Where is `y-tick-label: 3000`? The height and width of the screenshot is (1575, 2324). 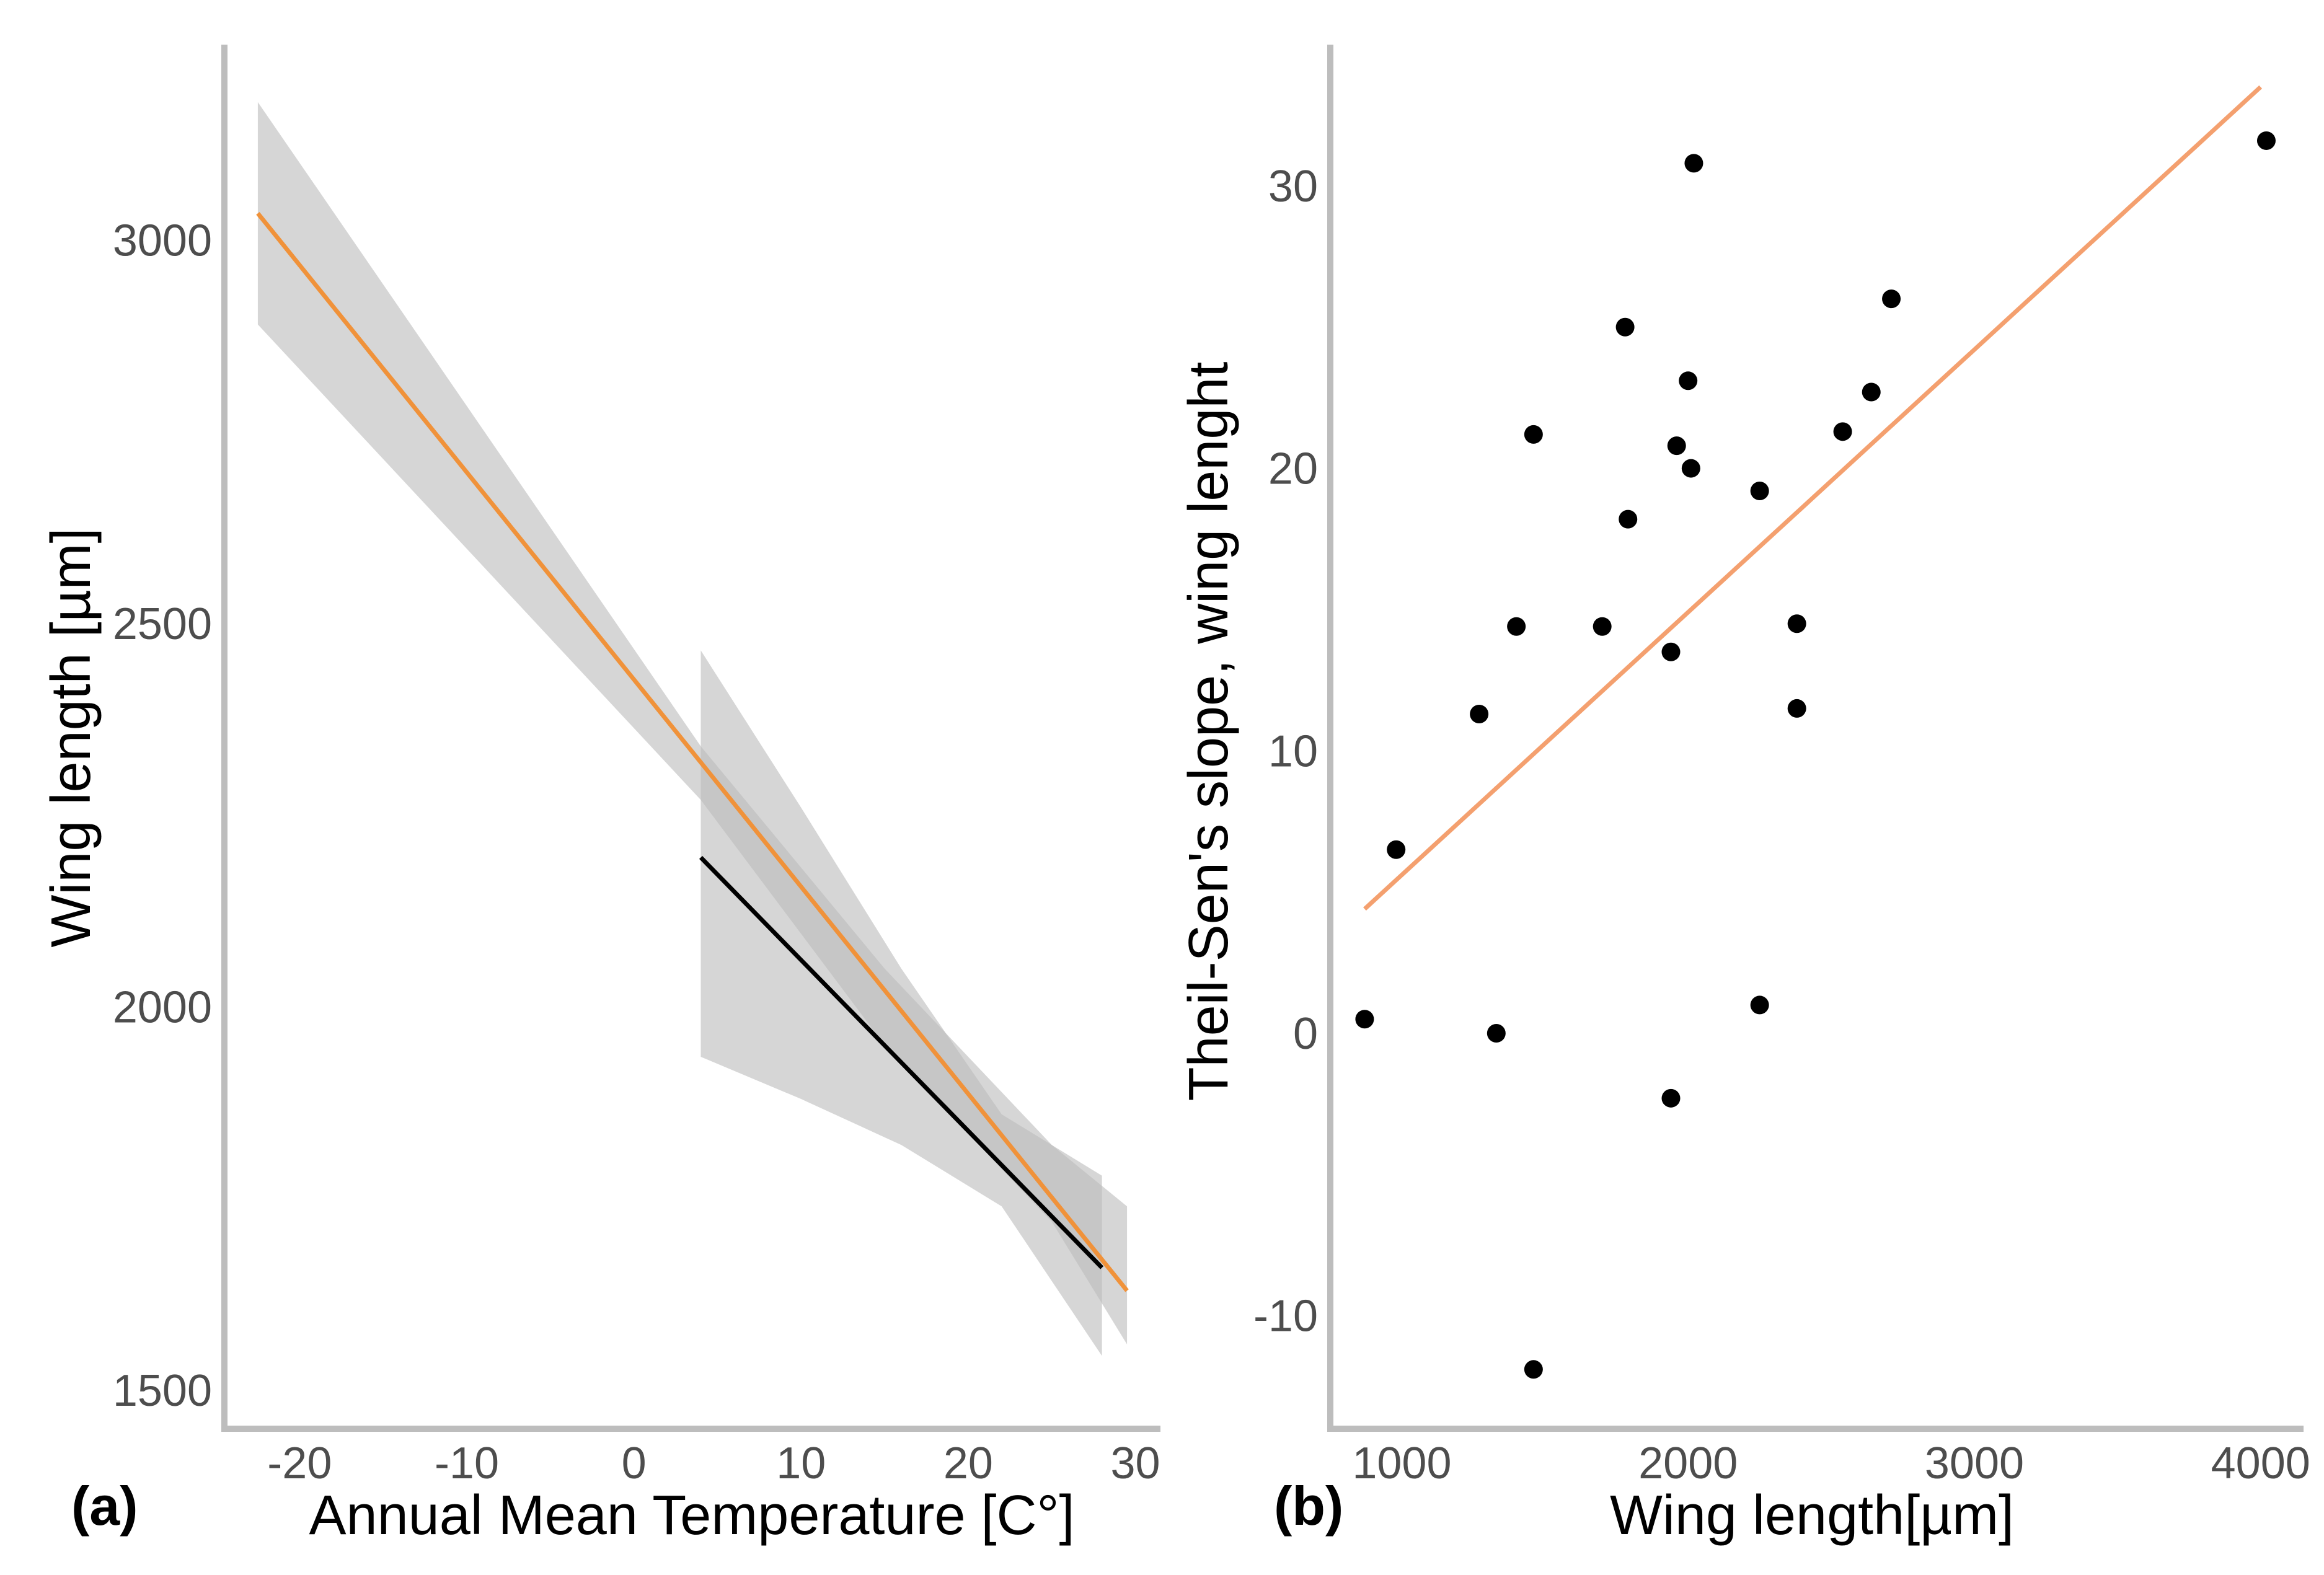 y-tick-label: 3000 is located at coordinates (162, 240).